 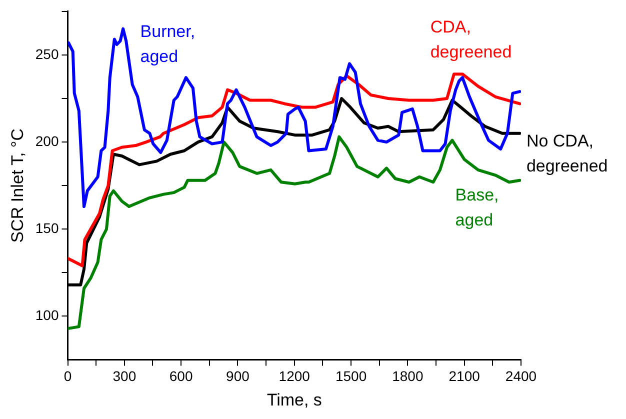 I want to click on y-tick-label: 100, so click(x=47, y=315).